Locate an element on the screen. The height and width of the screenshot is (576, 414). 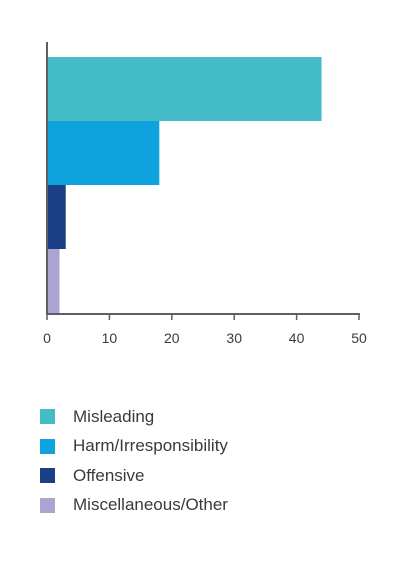
bar-misleading is located at coordinates (184, 89).